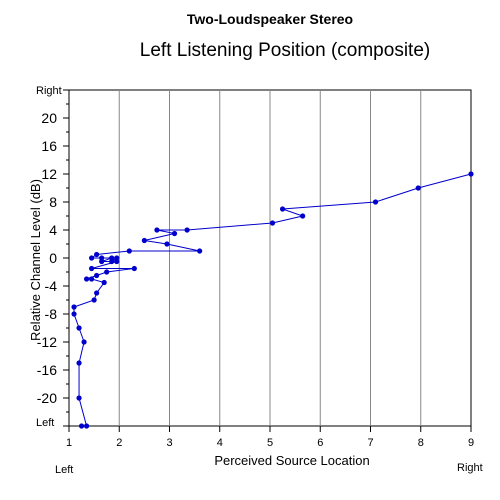  I want to click on y-tick-label: -8, so click(51, 314).